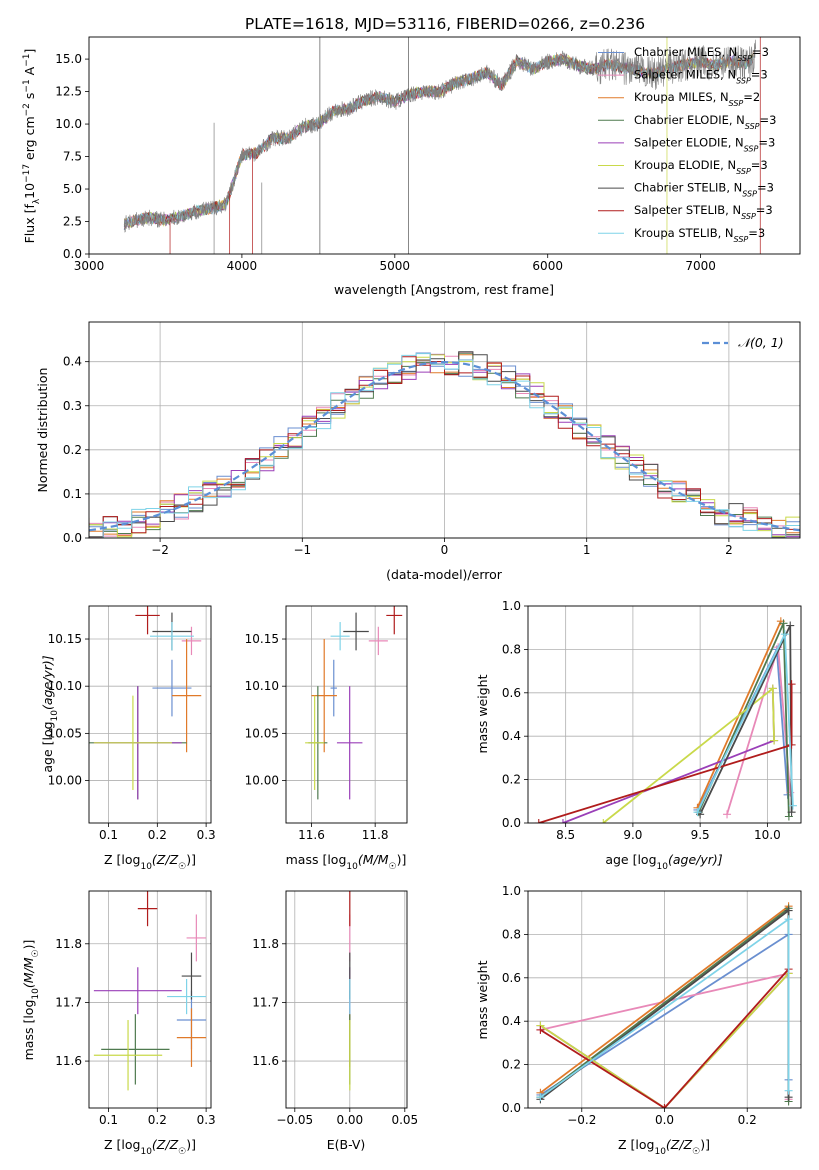 This screenshot has height=1170, width=819. What do you see at coordinates (65, 686) in the screenshot?
I see `z-age-panel-ytick-label-2: 10.10` at bounding box center [65, 686].